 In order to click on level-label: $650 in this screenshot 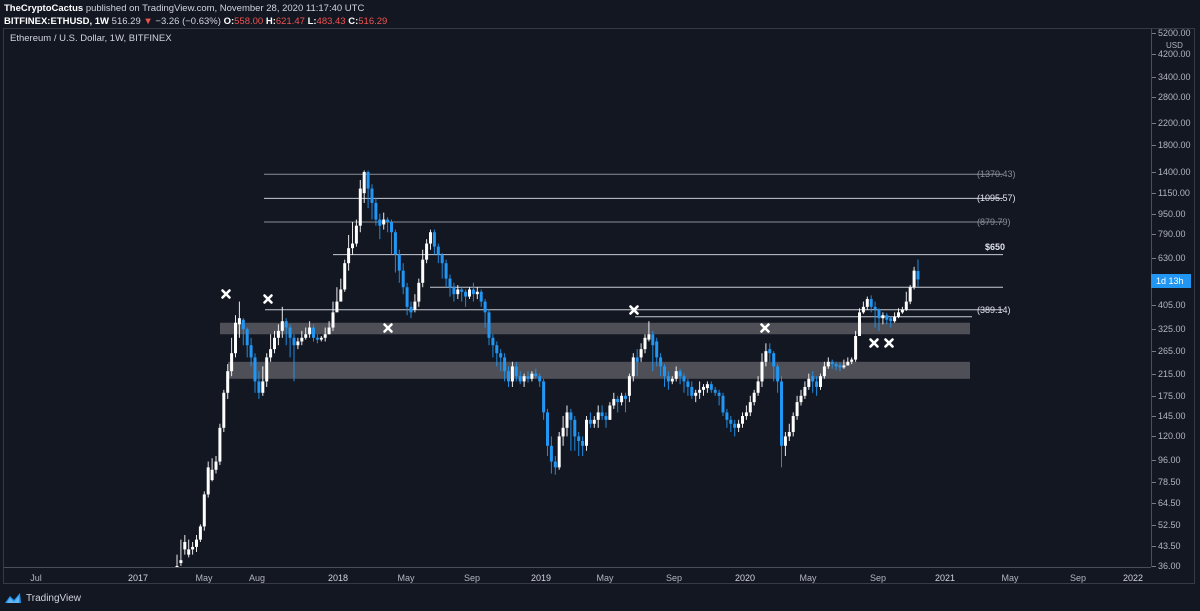, I will do `click(995, 246)`.